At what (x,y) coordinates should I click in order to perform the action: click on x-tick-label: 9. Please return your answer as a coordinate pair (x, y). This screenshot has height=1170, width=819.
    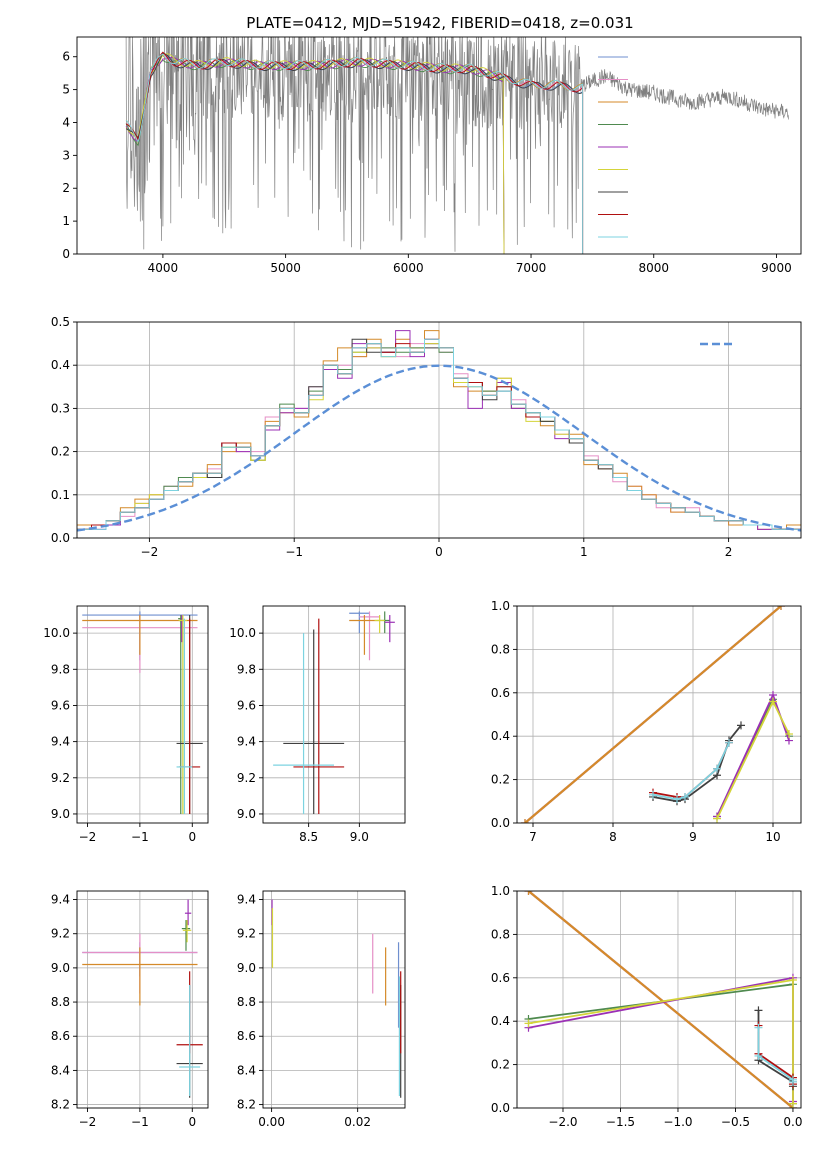
    Looking at the image, I should click on (693, 837).